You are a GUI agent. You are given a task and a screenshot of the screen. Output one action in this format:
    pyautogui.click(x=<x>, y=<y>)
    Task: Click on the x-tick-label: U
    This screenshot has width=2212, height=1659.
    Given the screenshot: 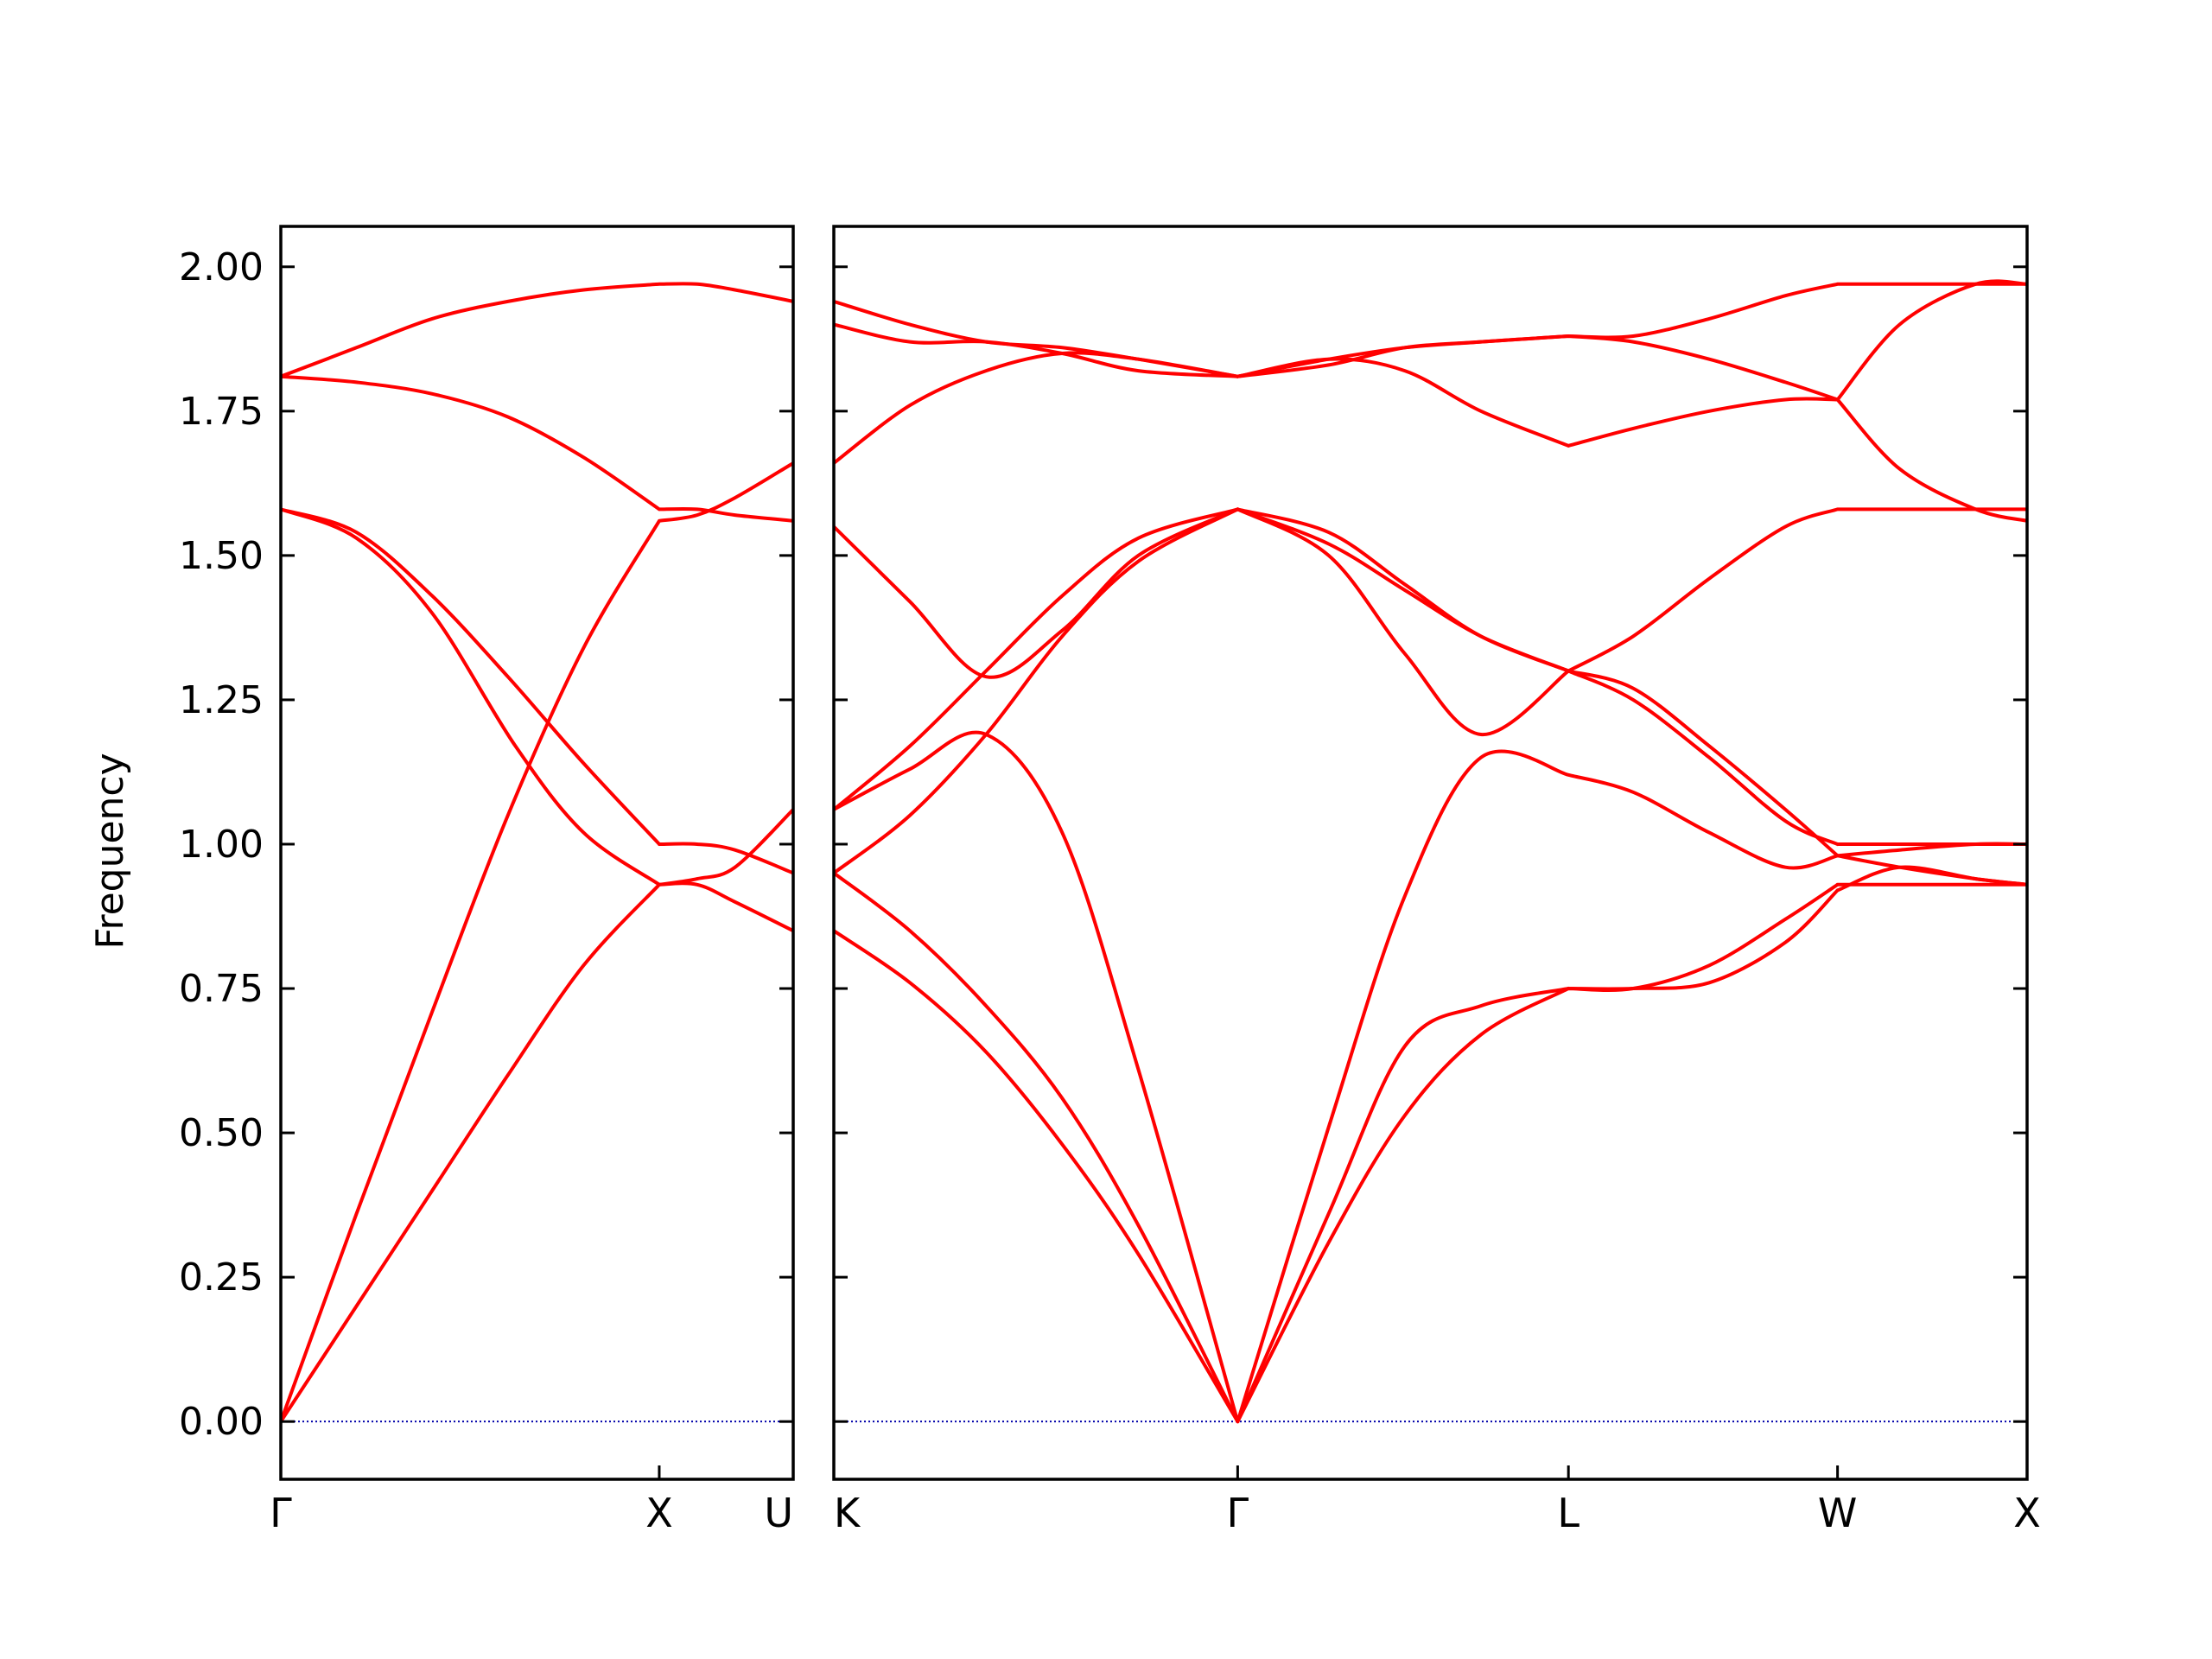 What is the action you would take?
    pyautogui.click(x=778, y=1513)
    